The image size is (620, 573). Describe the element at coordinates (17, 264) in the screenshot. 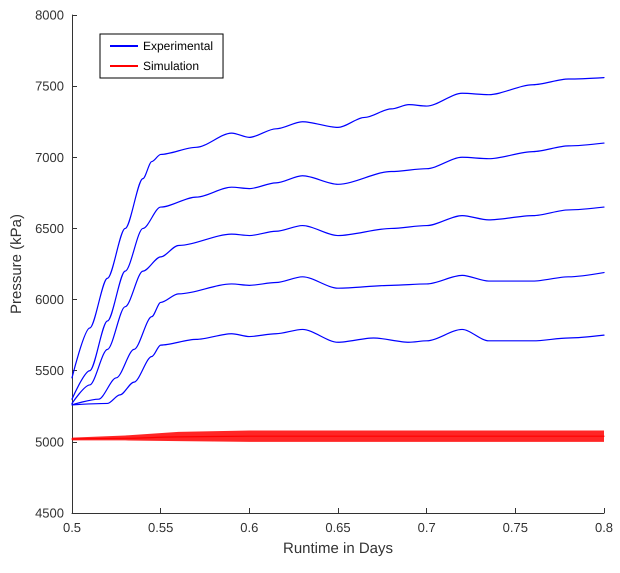

I see `y-axis-title: Pressure (kPa)` at that location.